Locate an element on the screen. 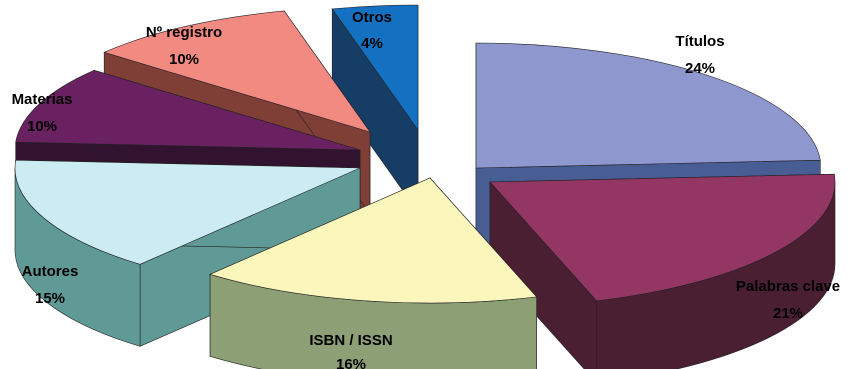 Image resolution: width=866 pixels, height=369 pixels. slice-otros is located at coordinates (375, 67).